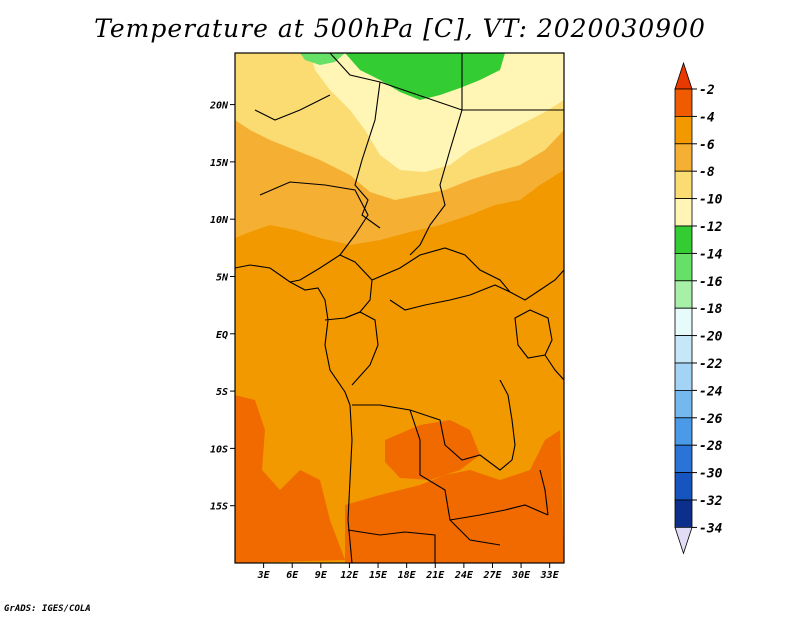 The width and height of the screenshot is (800, 618). What do you see at coordinates (441, 270) in the screenshot?
I see `border-car` at bounding box center [441, 270].